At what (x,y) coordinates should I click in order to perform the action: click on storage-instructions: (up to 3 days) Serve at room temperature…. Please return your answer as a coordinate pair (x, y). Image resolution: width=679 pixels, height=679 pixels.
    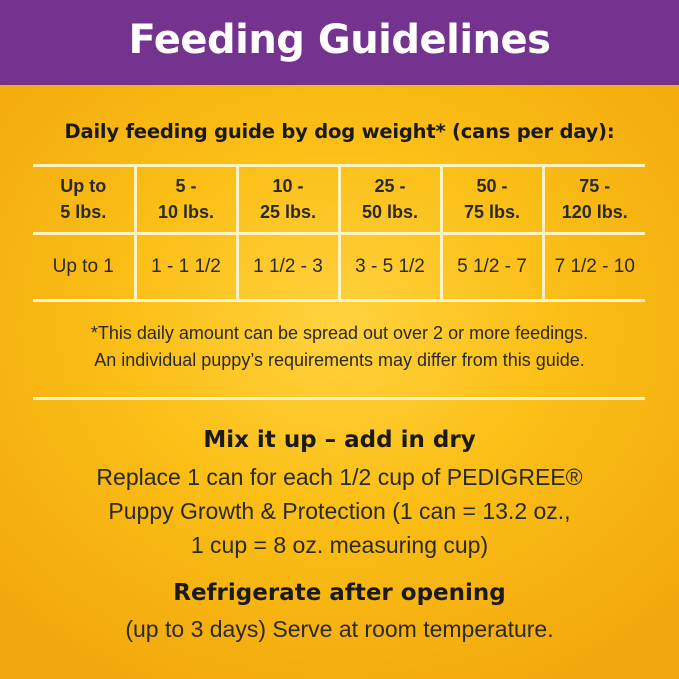
    Looking at the image, I should click on (339, 629).